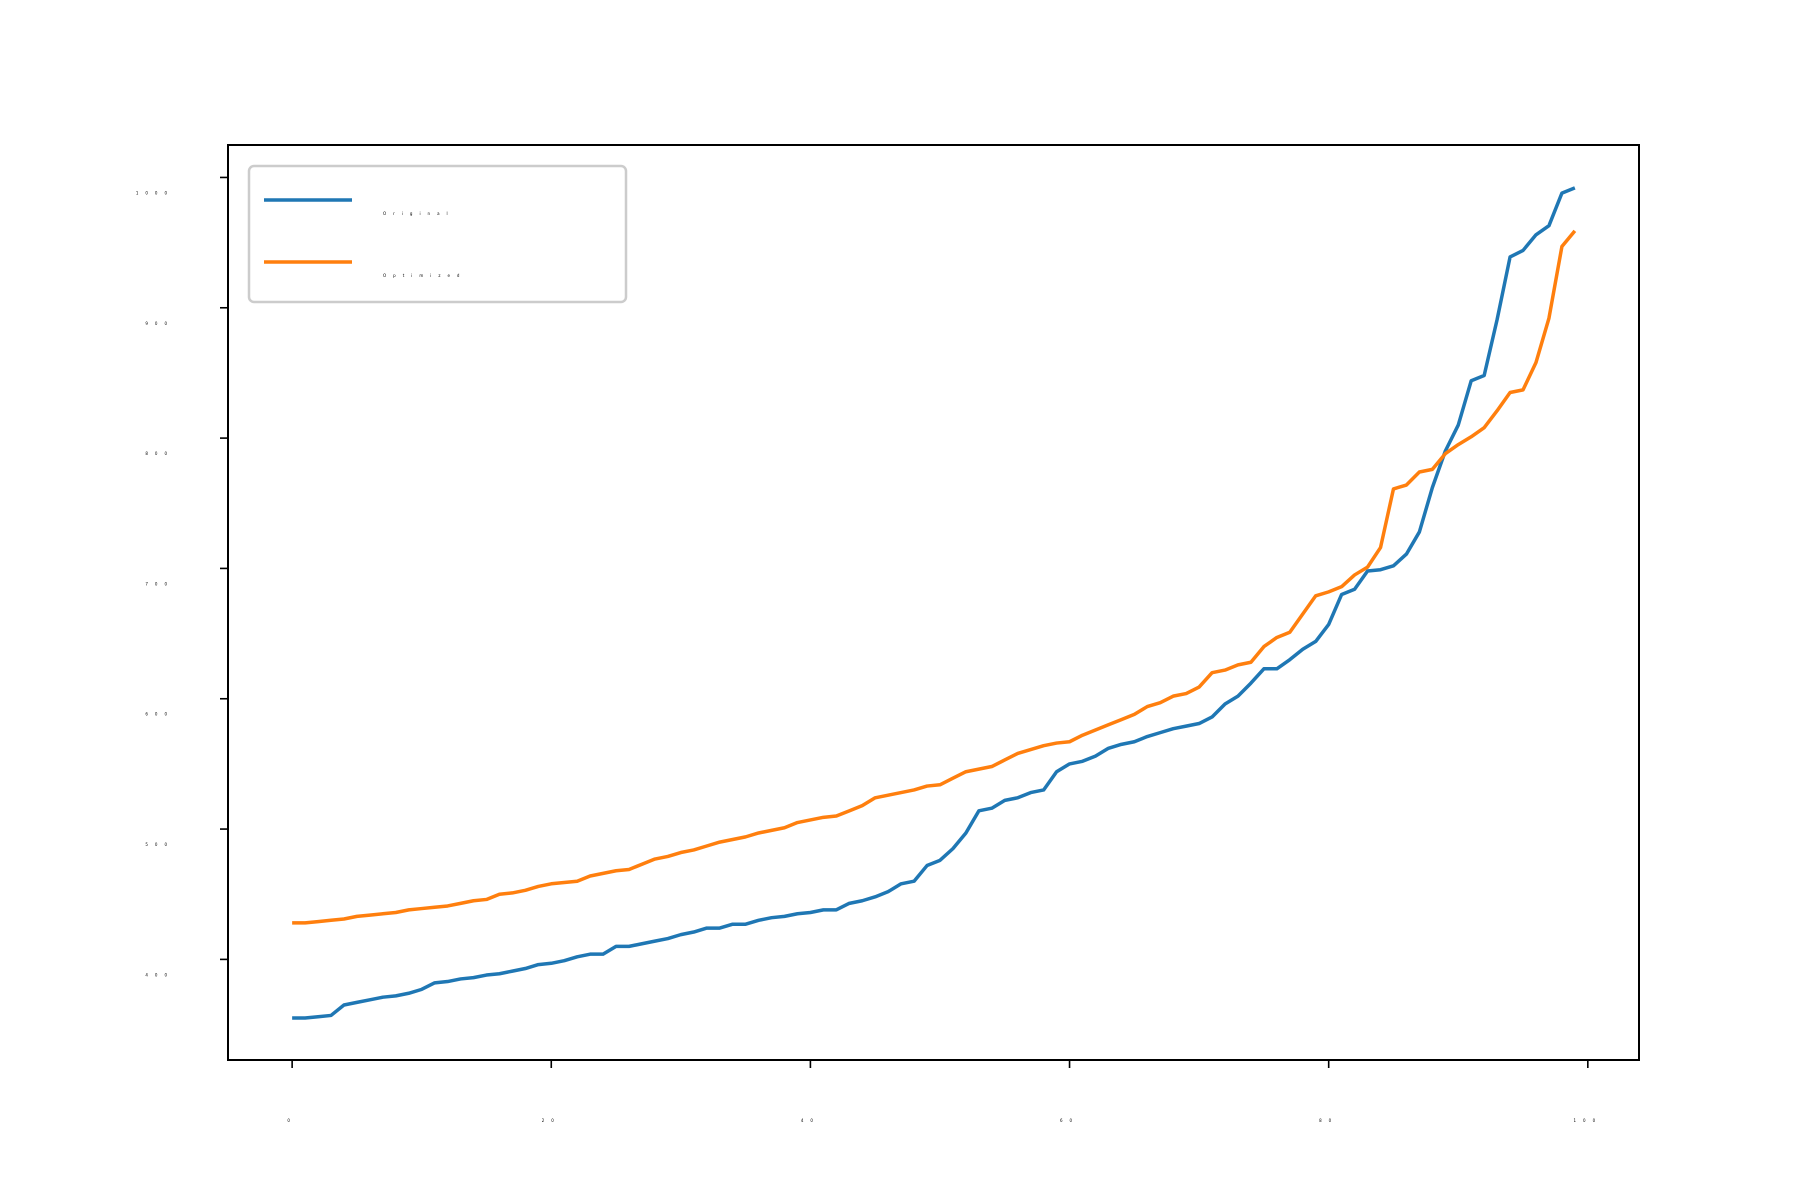  I want to click on x-tick-label: 60, so click(1069, 1120).